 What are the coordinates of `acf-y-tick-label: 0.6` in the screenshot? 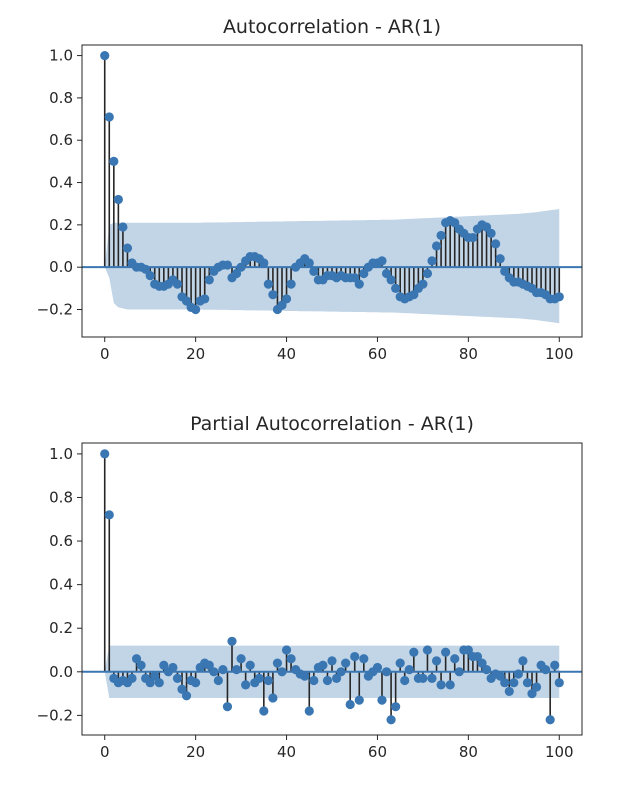 It's located at (61, 140).